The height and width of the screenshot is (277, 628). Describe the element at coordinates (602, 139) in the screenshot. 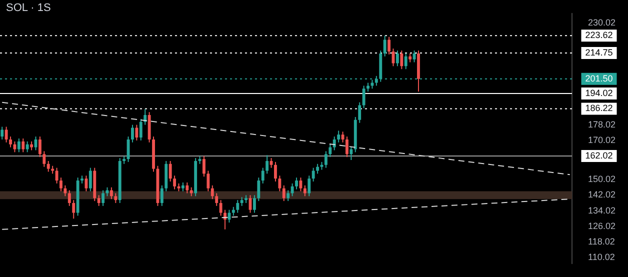

I see `y-tick-label: 170.02` at that location.